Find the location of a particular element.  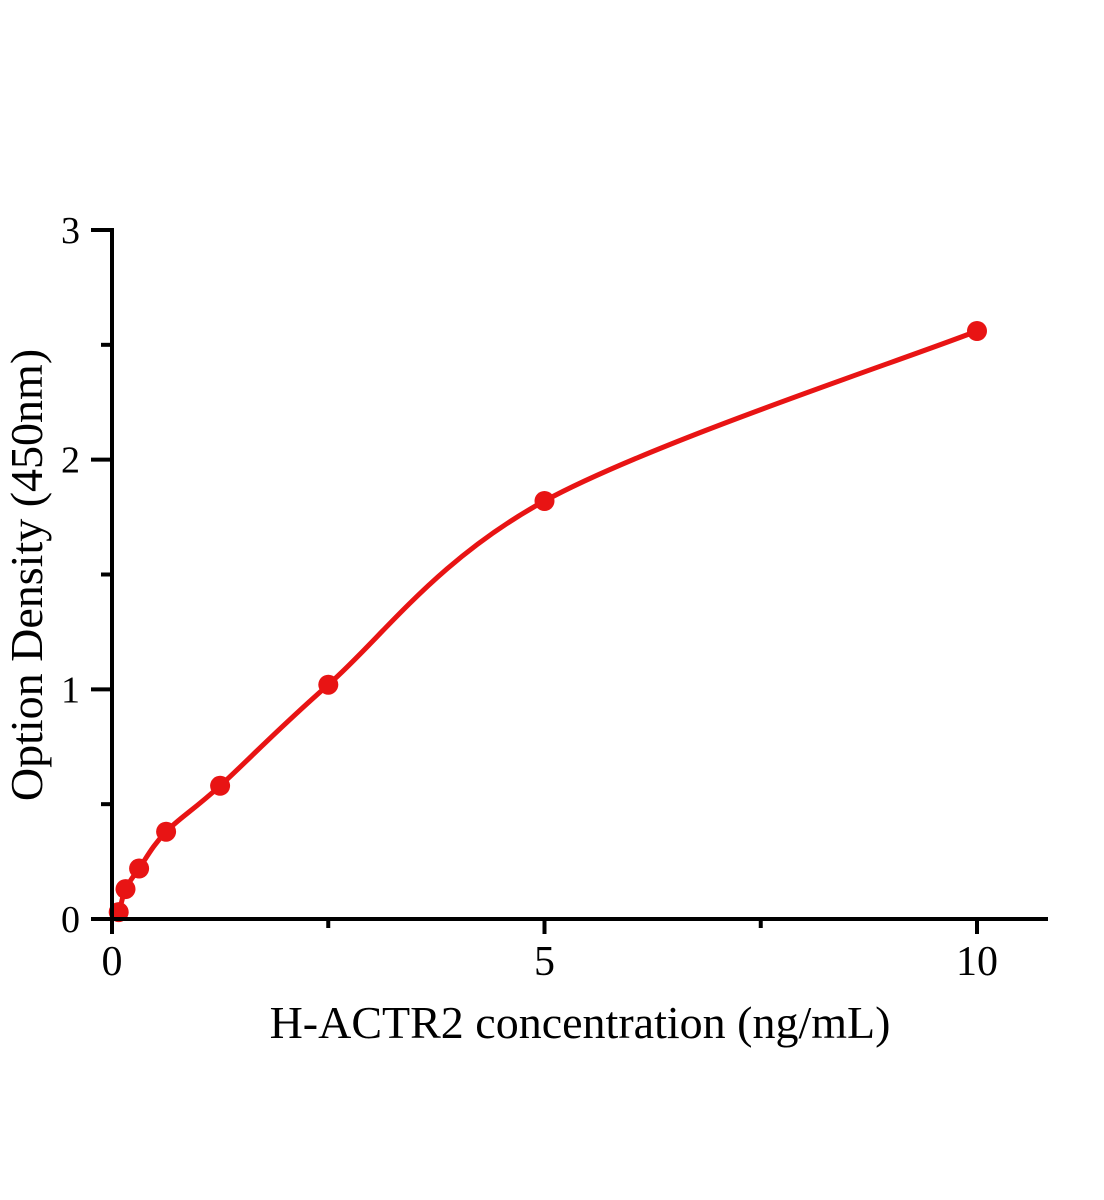

y-axis-title: Option Density (450nm) is located at coordinates (26, 575).